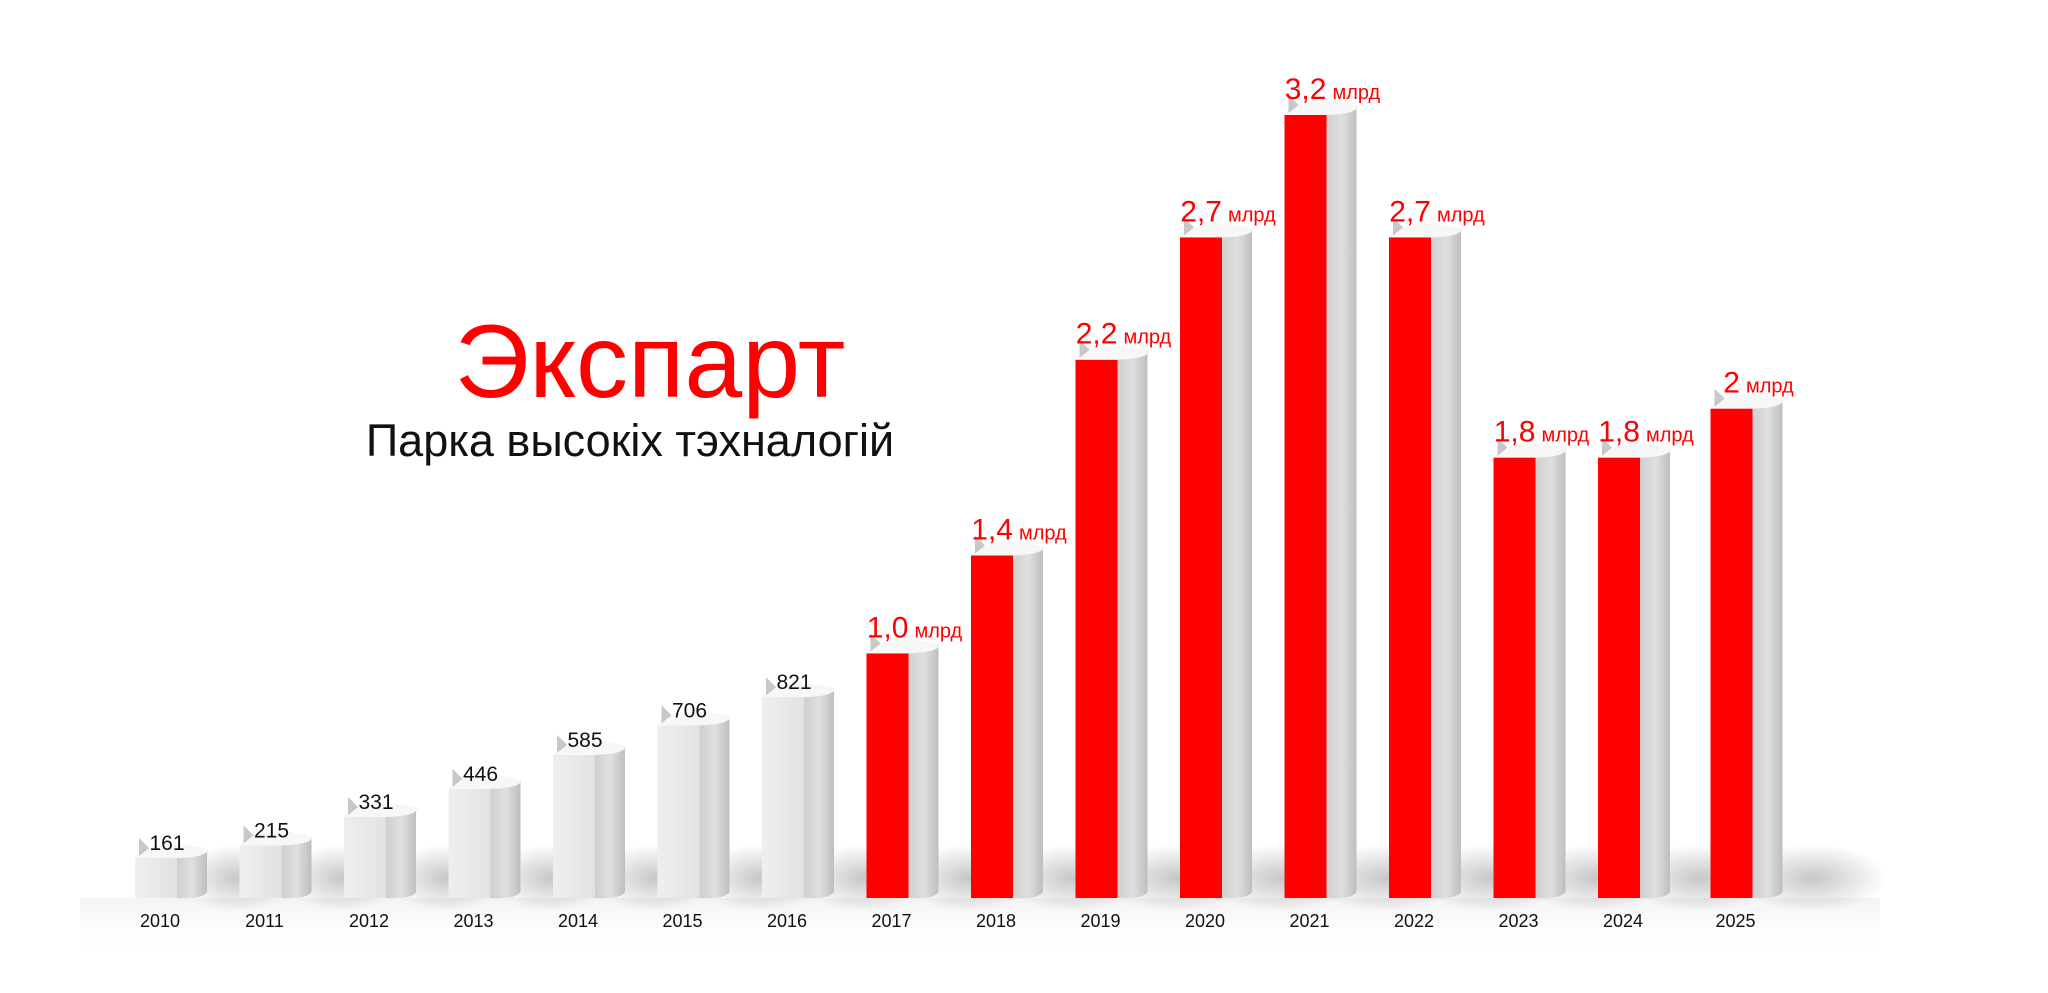  What do you see at coordinates (678, 811) in the screenshot?
I see `bar-front-2015` at bounding box center [678, 811].